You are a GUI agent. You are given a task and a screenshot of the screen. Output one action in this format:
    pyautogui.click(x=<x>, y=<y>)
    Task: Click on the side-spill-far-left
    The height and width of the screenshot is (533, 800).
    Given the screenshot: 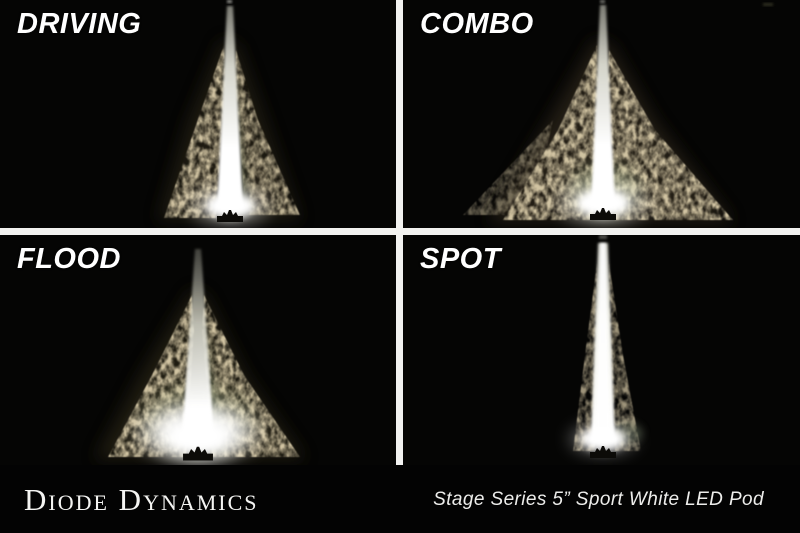 What is the action you would take?
    pyautogui.click(x=508, y=167)
    